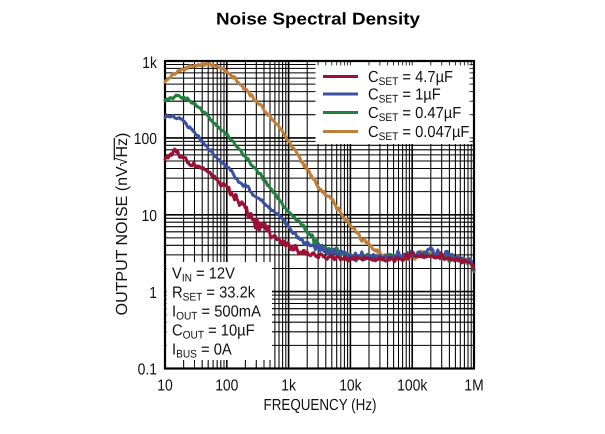 This screenshot has height=434, width=605. What do you see at coordinates (318, 18) in the screenshot?
I see `svg-text: Noise Spectral Density` at bounding box center [318, 18].